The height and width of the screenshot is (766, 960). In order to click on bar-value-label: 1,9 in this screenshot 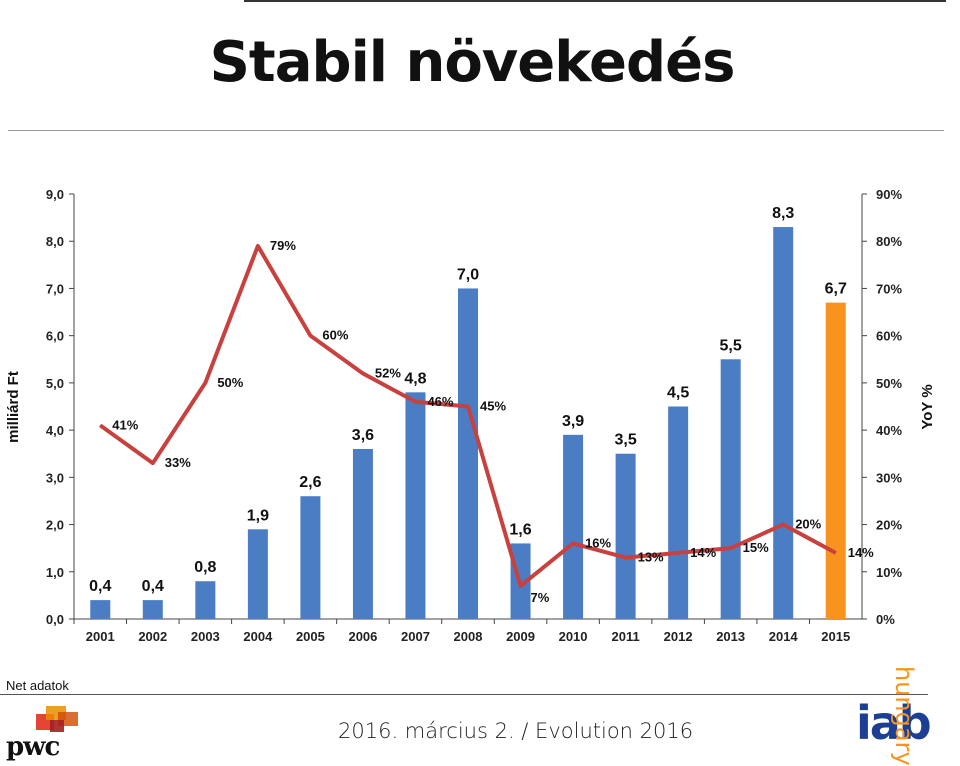, I will do `click(258, 515)`.